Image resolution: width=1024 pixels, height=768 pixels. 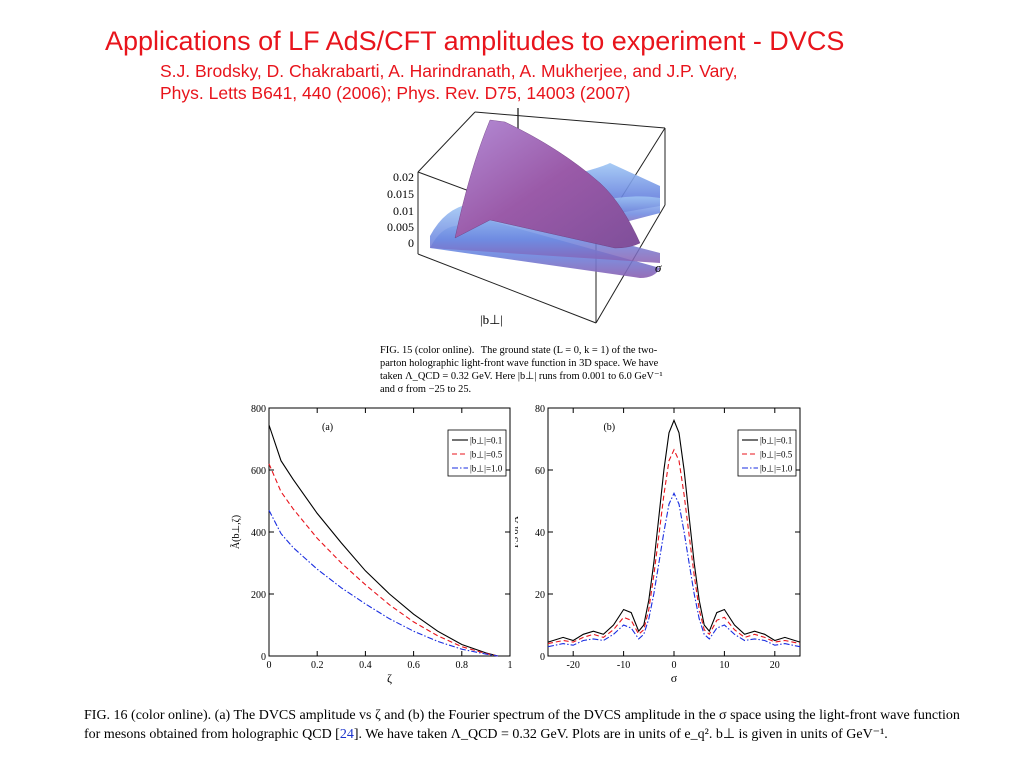 What do you see at coordinates (236, 532) in the screenshot?
I see `fig16a-y-axis-label: Ã(b⊥,ζ)` at bounding box center [236, 532].